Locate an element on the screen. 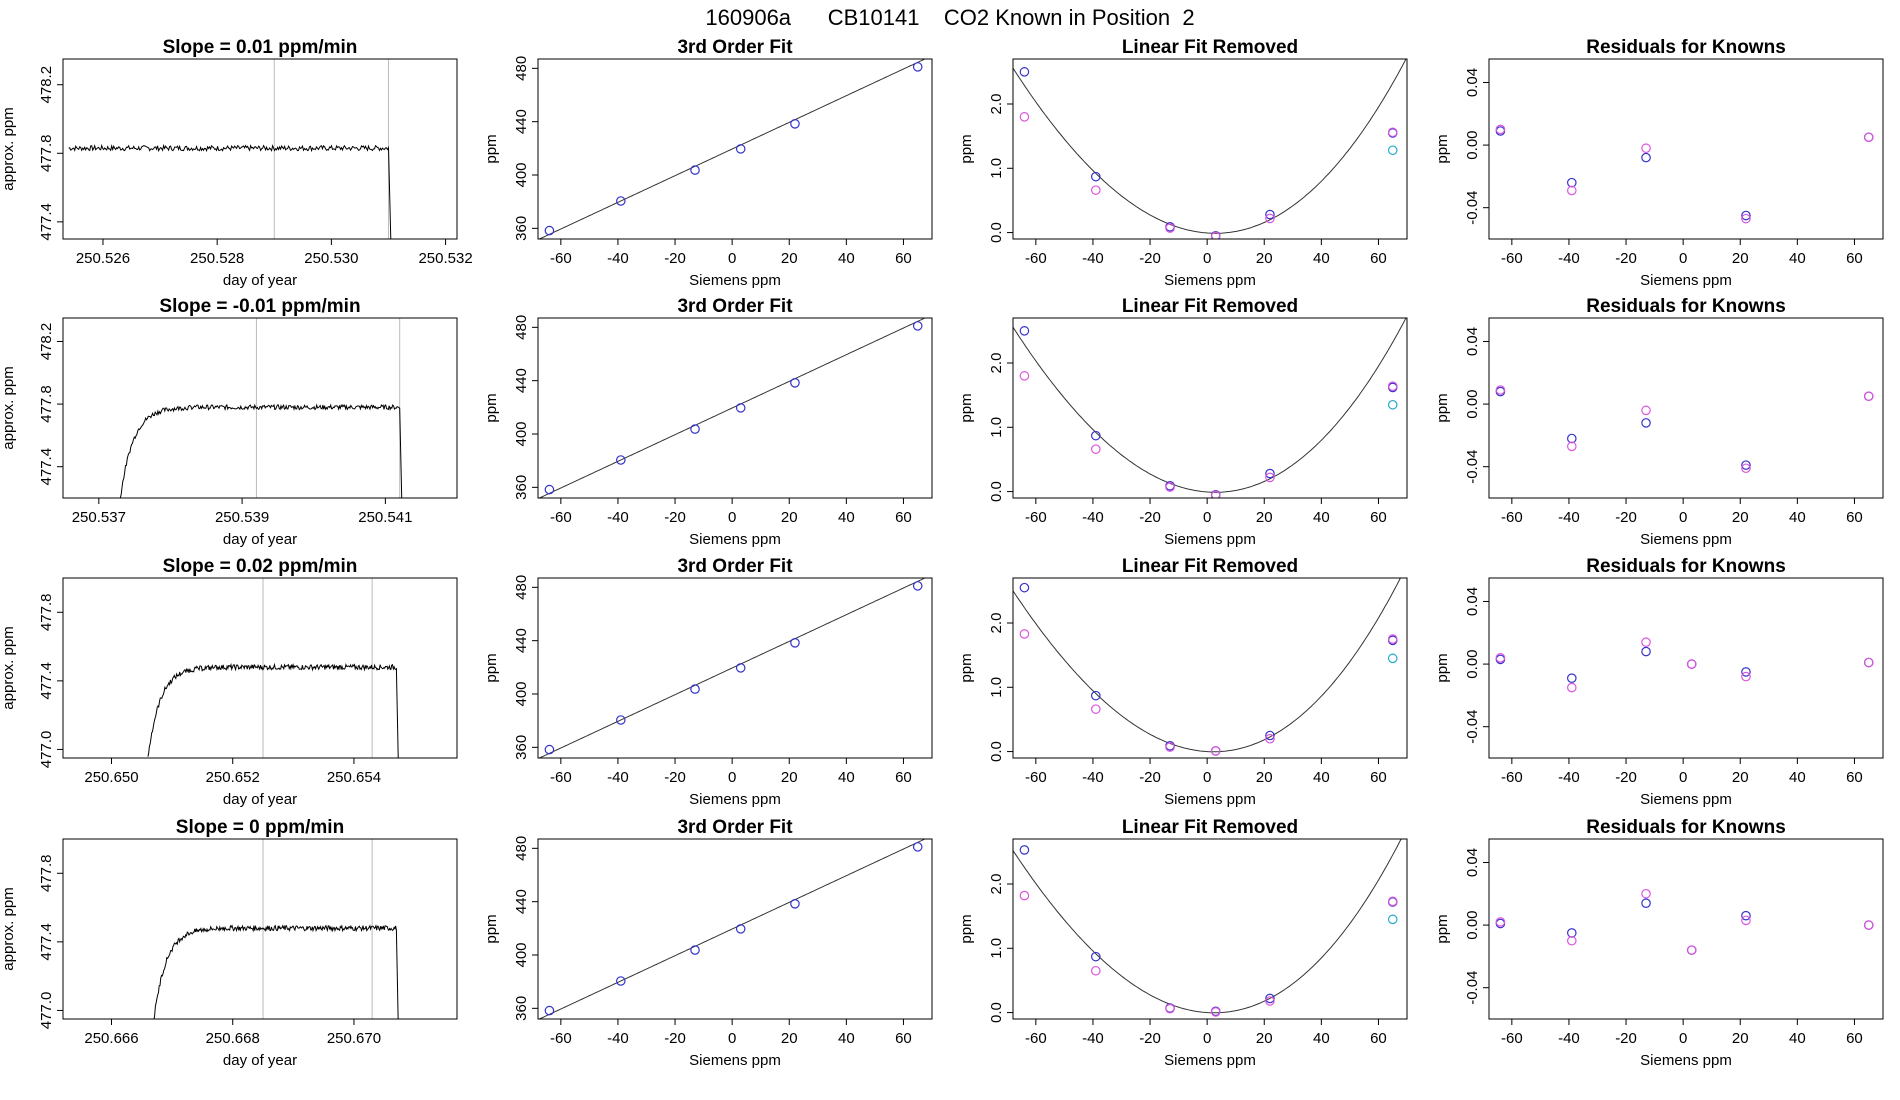 The height and width of the screenshot is (1100, 1900). x-tick-label: 250.537 is located at coordinates (99, 517).